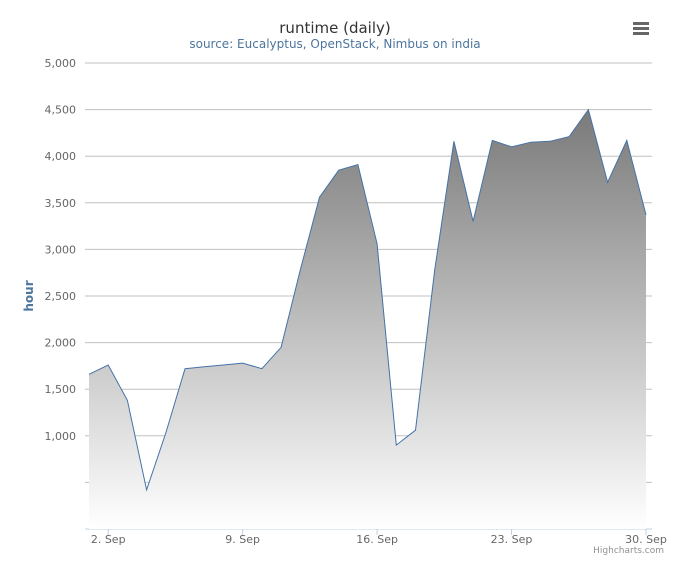  What do you see at coordinates (61, 343) in the screenshot?
I see `y-tick-label: 2,000` at bounding box center [61, 343].